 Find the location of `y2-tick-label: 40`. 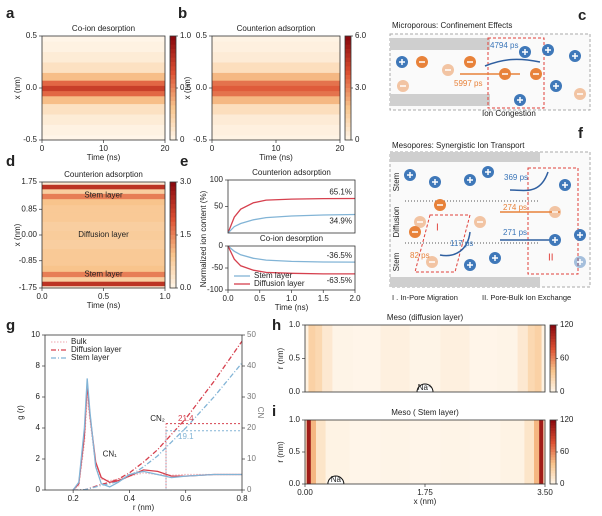

y2-tick-label: 40 is located at coordinates (251, 365).